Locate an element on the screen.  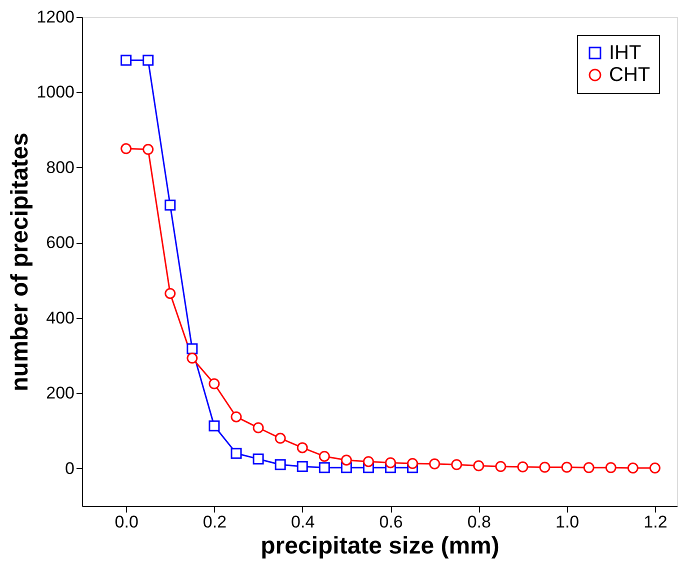
x-tick-label: 1.2 is located at coordinates (656, 522).